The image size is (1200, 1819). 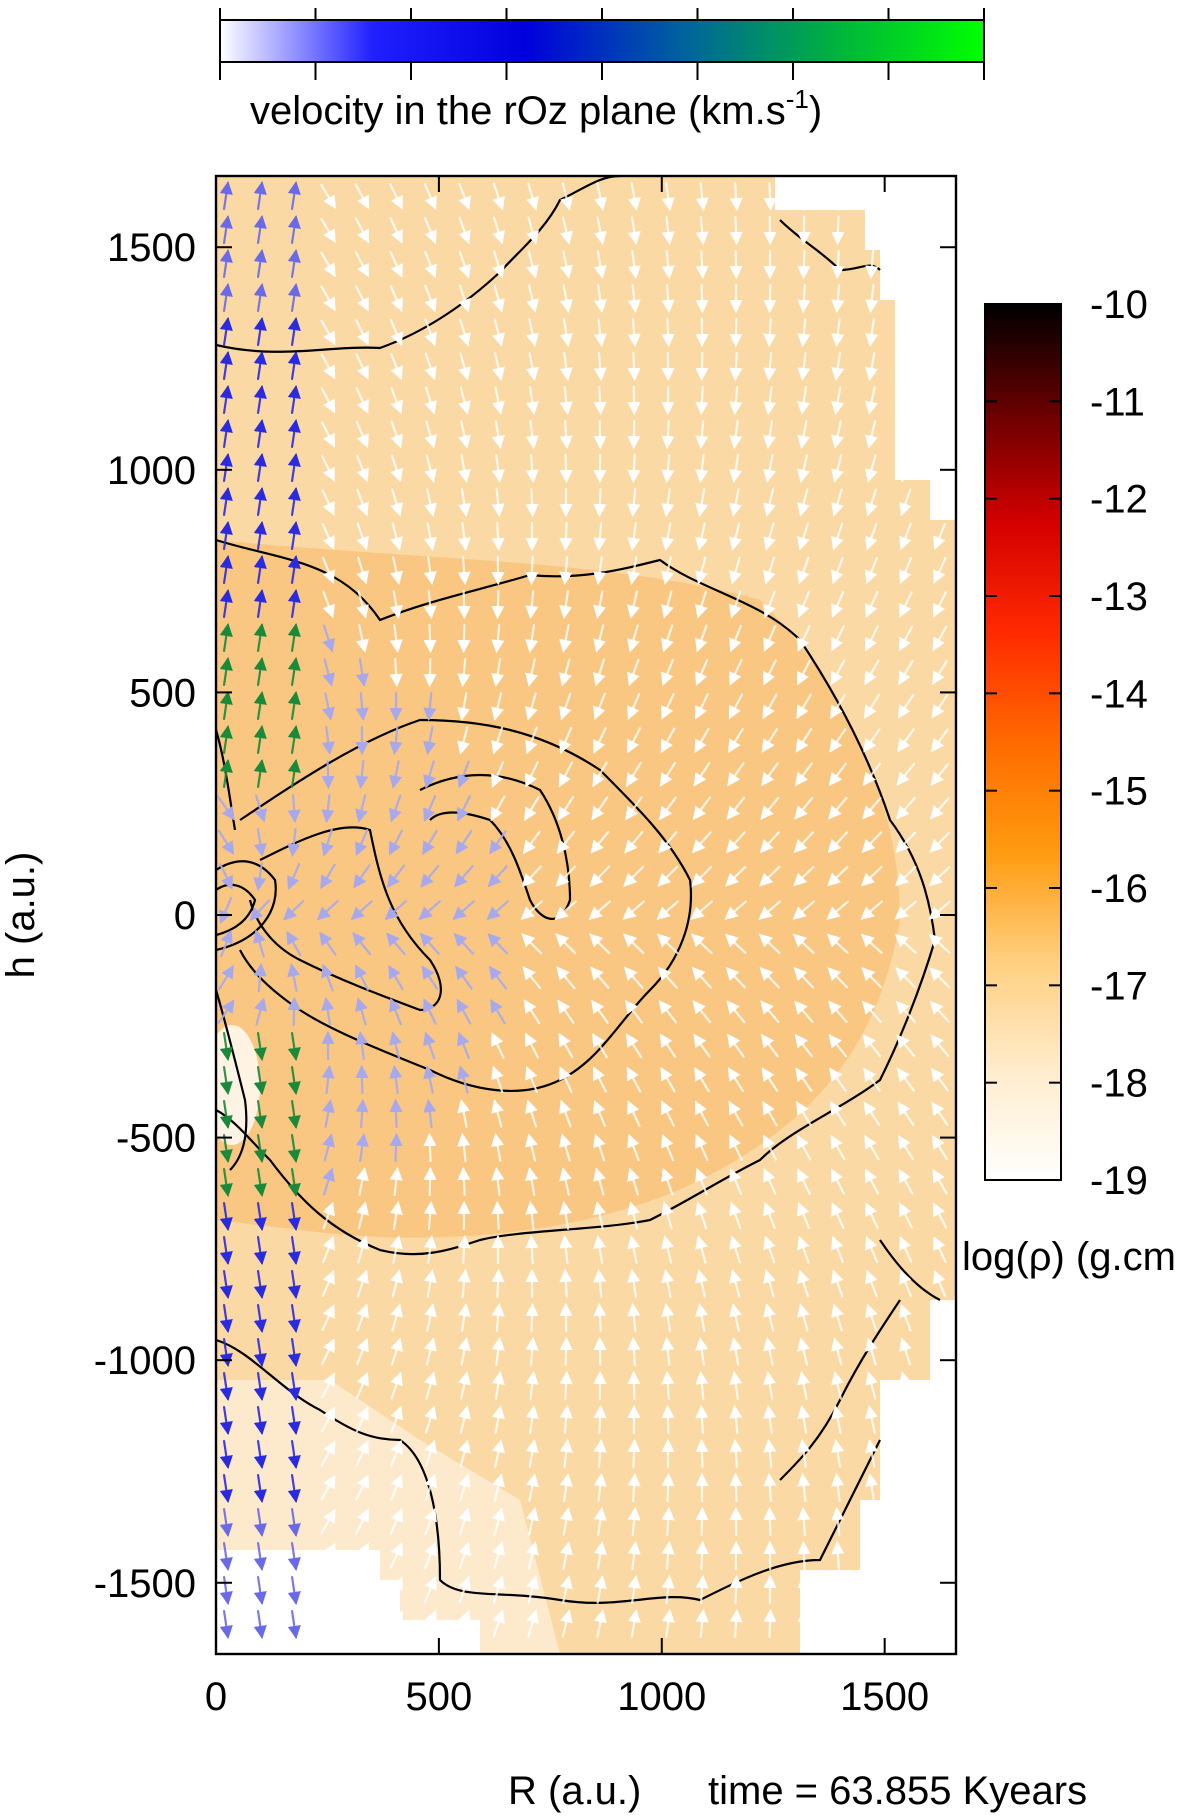 What do you see at coordinates (346, 915) in the screenshot?
I see `density-field-inner` at bounding box center [346, 915].